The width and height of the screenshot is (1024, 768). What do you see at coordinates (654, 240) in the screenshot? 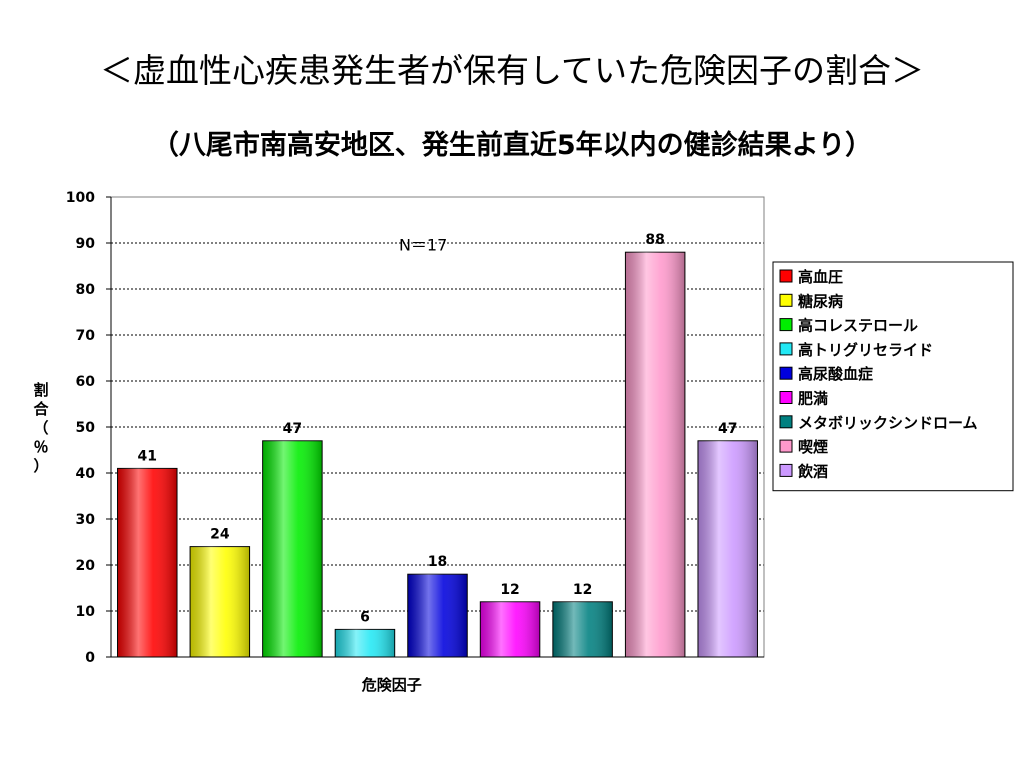
I see `data-label: 88` at bounding box center [654, 240].